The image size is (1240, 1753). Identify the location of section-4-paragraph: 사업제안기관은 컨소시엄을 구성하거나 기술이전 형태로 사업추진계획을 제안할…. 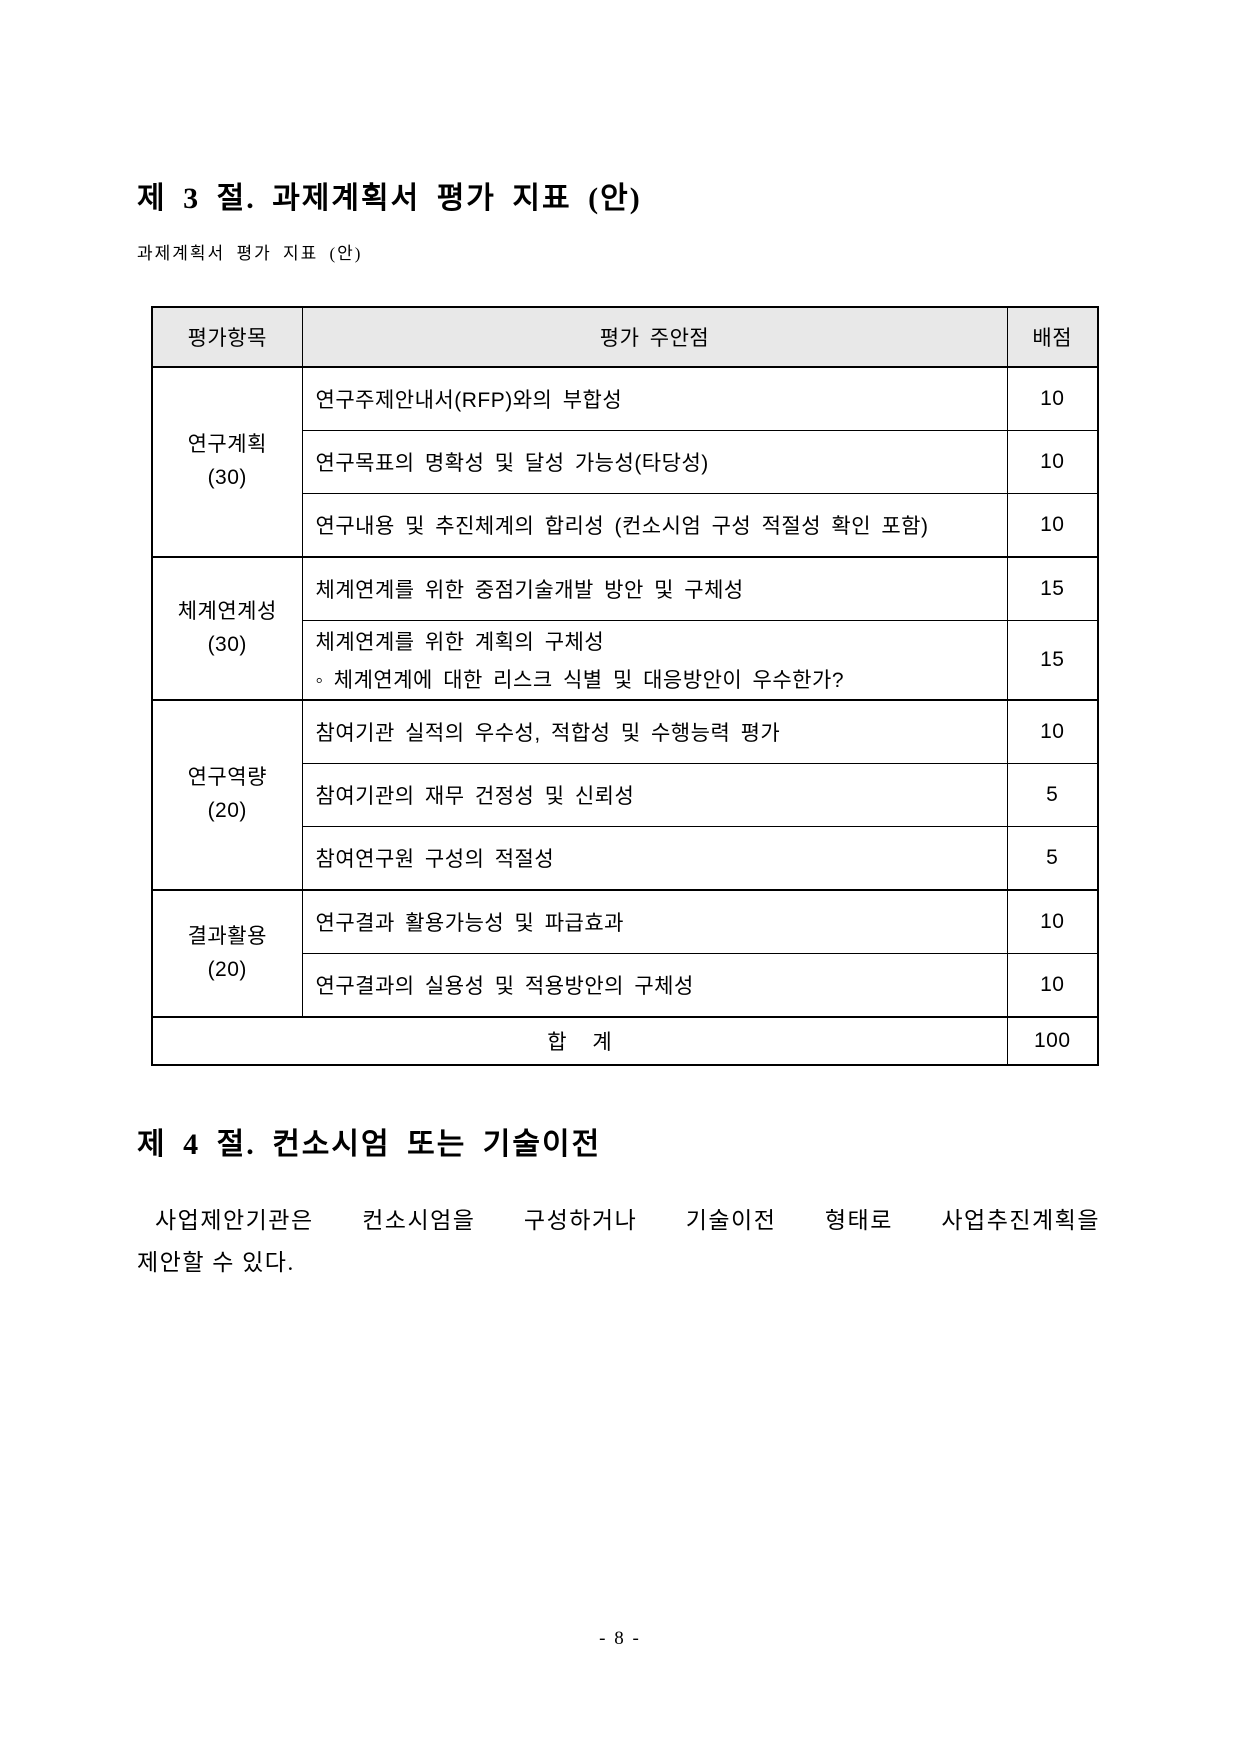
(618, 1242).